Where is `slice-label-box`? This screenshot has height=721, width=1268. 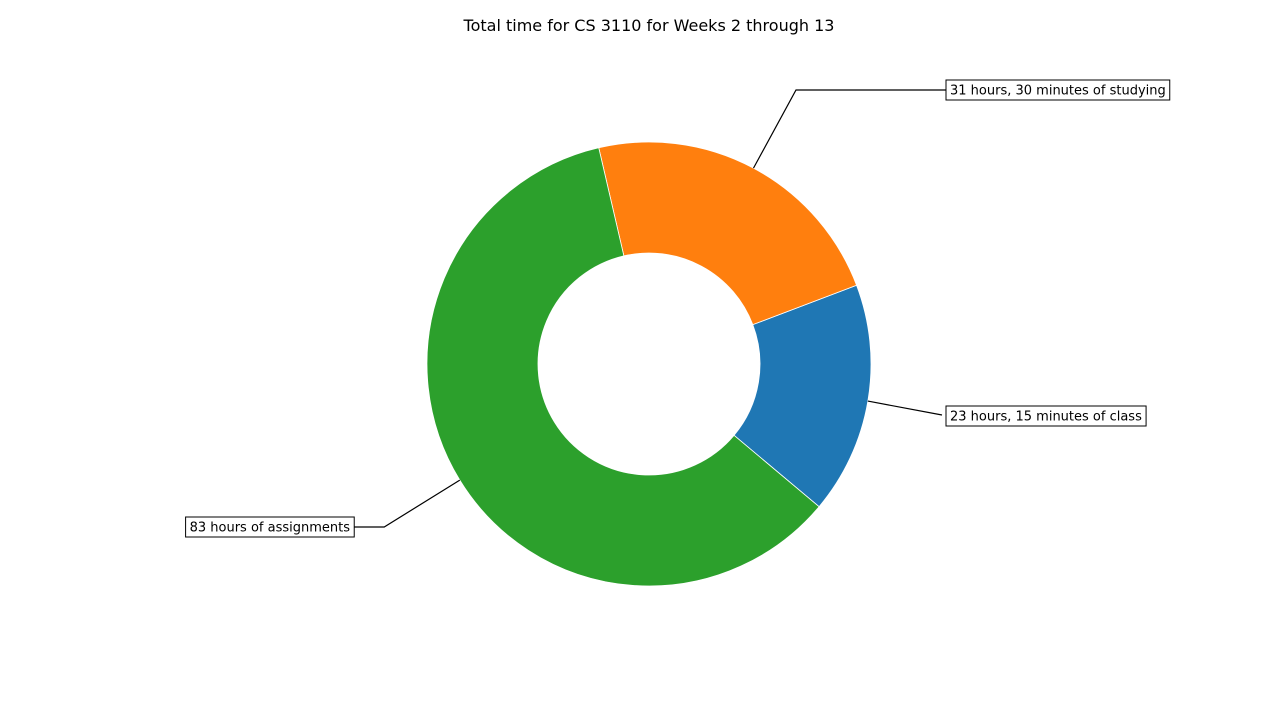
slice-label-box is located at coordinates (1046, 416).